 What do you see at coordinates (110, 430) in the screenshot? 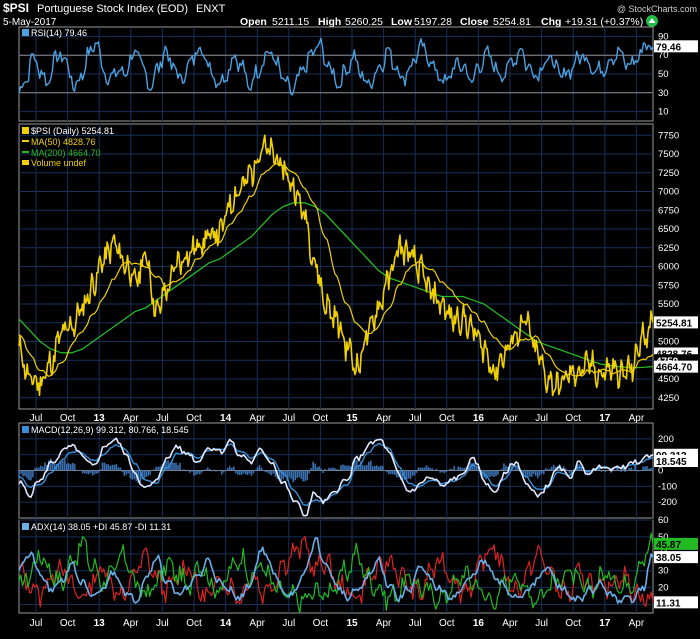
I see `macd-legend-text: MACD(12,26,9) 99.312, 80.766, 18.545` at bounding box center [110, 430].